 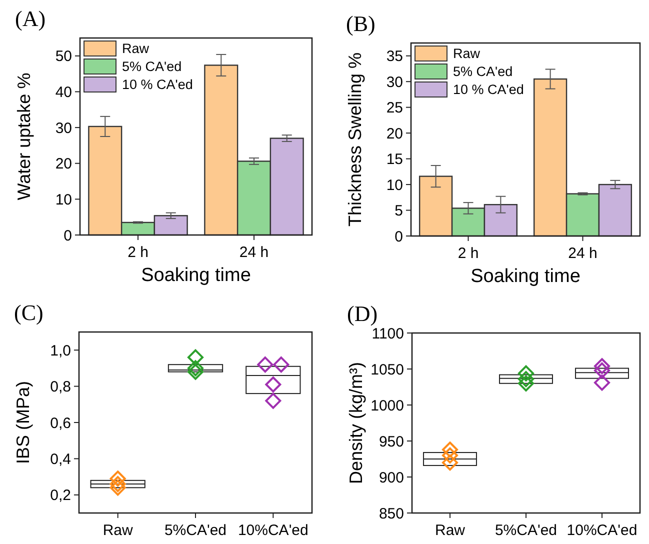 What do you see at coordinates (23, 422) in the screenshot?
I see `y-axis-title: IBS (MPa)` at bounding box center [23, 422].